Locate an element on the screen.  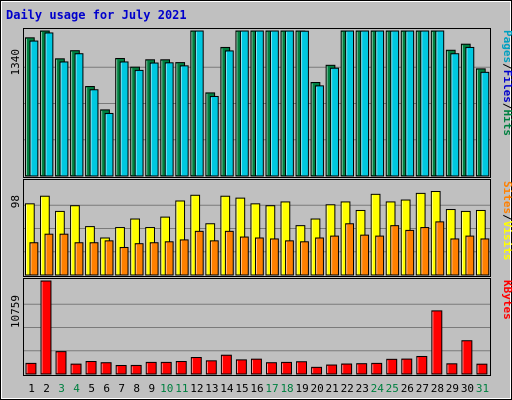
panel-usage-bar-files-day-6-body is located at coordinates (109, 144).